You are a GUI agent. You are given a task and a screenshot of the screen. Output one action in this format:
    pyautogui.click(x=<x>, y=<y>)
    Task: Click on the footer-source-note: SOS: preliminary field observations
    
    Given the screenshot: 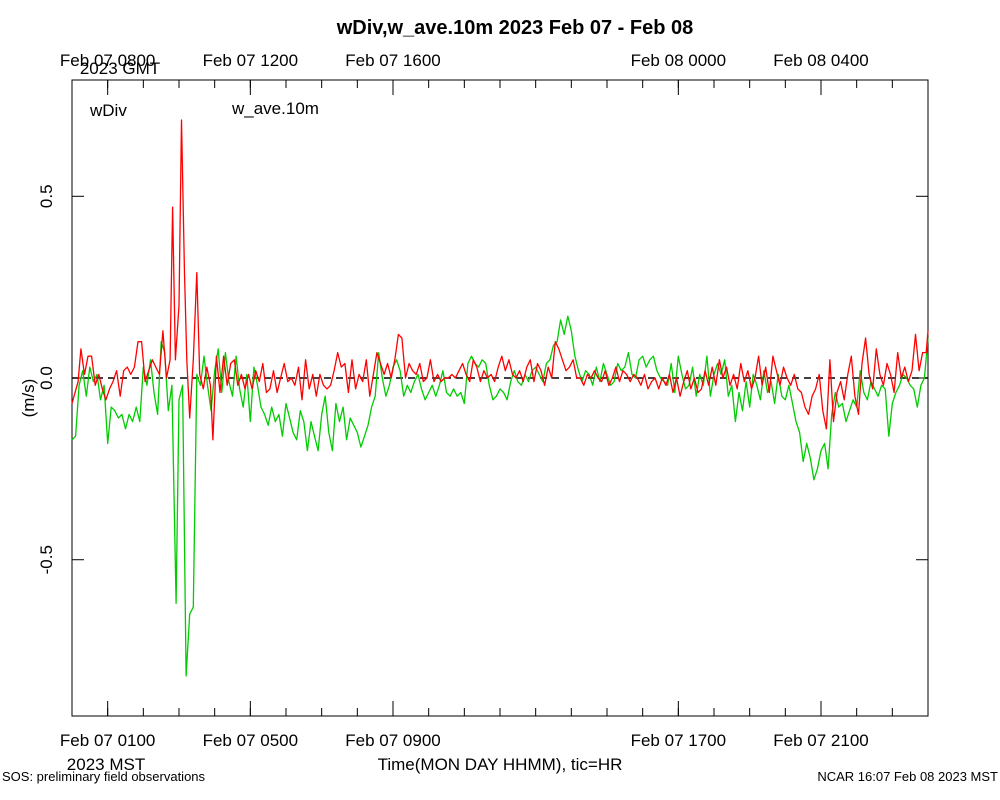 What is the action you would take?
    pyautogui.click(x=104, y=776)
    